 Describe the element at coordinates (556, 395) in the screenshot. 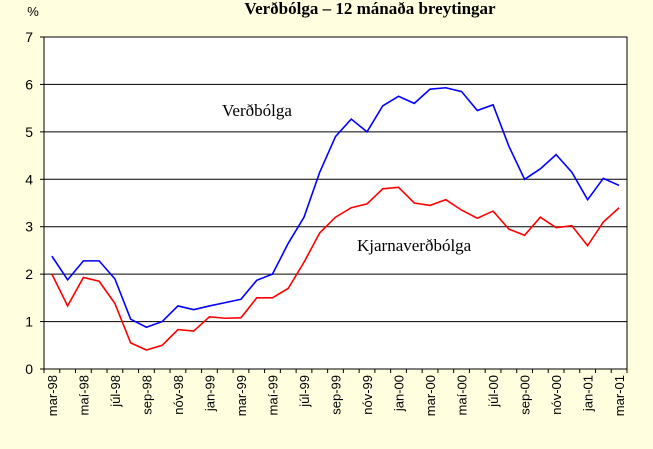

I see `x-tick-label: nóv-00` at that location.